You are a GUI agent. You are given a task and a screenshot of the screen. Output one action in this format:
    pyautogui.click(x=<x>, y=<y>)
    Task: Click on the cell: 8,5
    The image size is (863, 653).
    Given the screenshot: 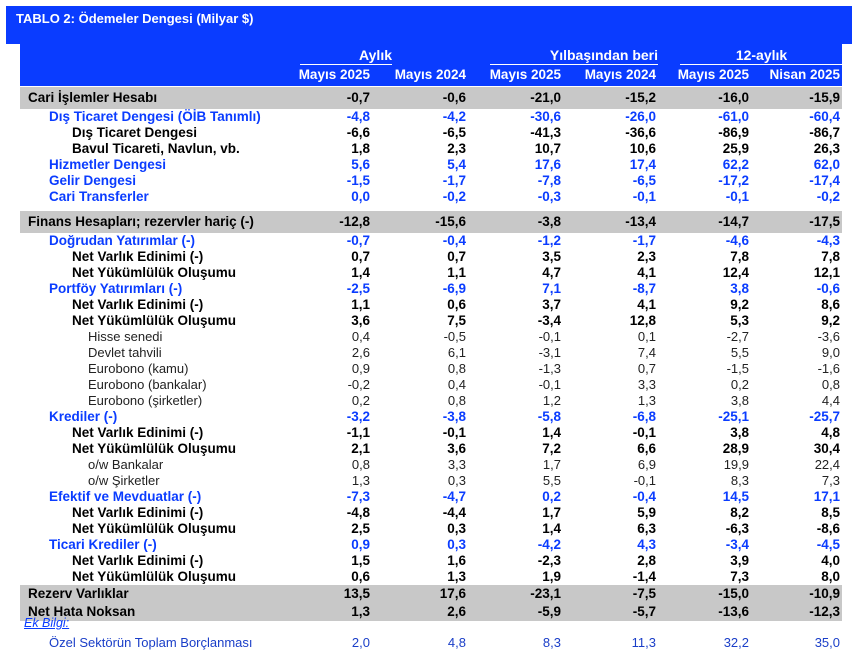 What is the action you would take?
    pyautogui.click(x=830, y=512)
    